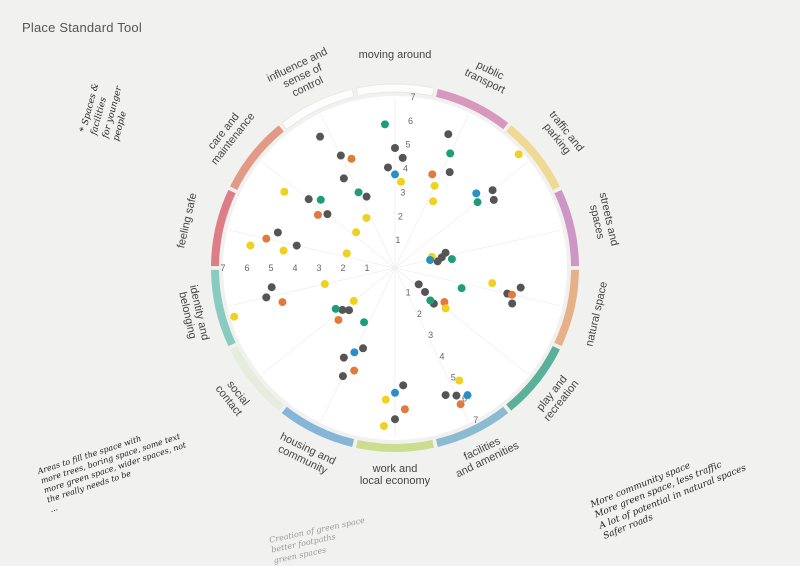  I want to click on theme-label-2: traffic andparking, so click(561, 135).